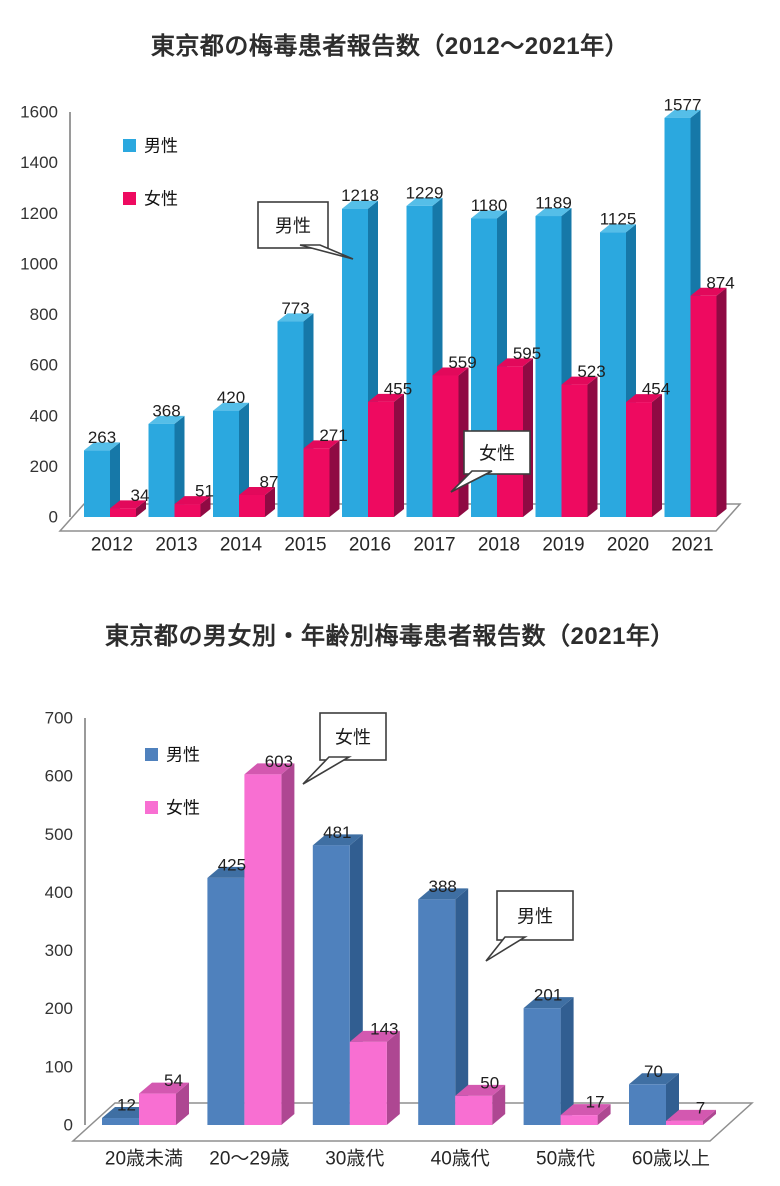  What do you see at coordinates (628, 545) in the screenshot?
I see `x-axis-label: 2020` at bounding box center [628, 545].